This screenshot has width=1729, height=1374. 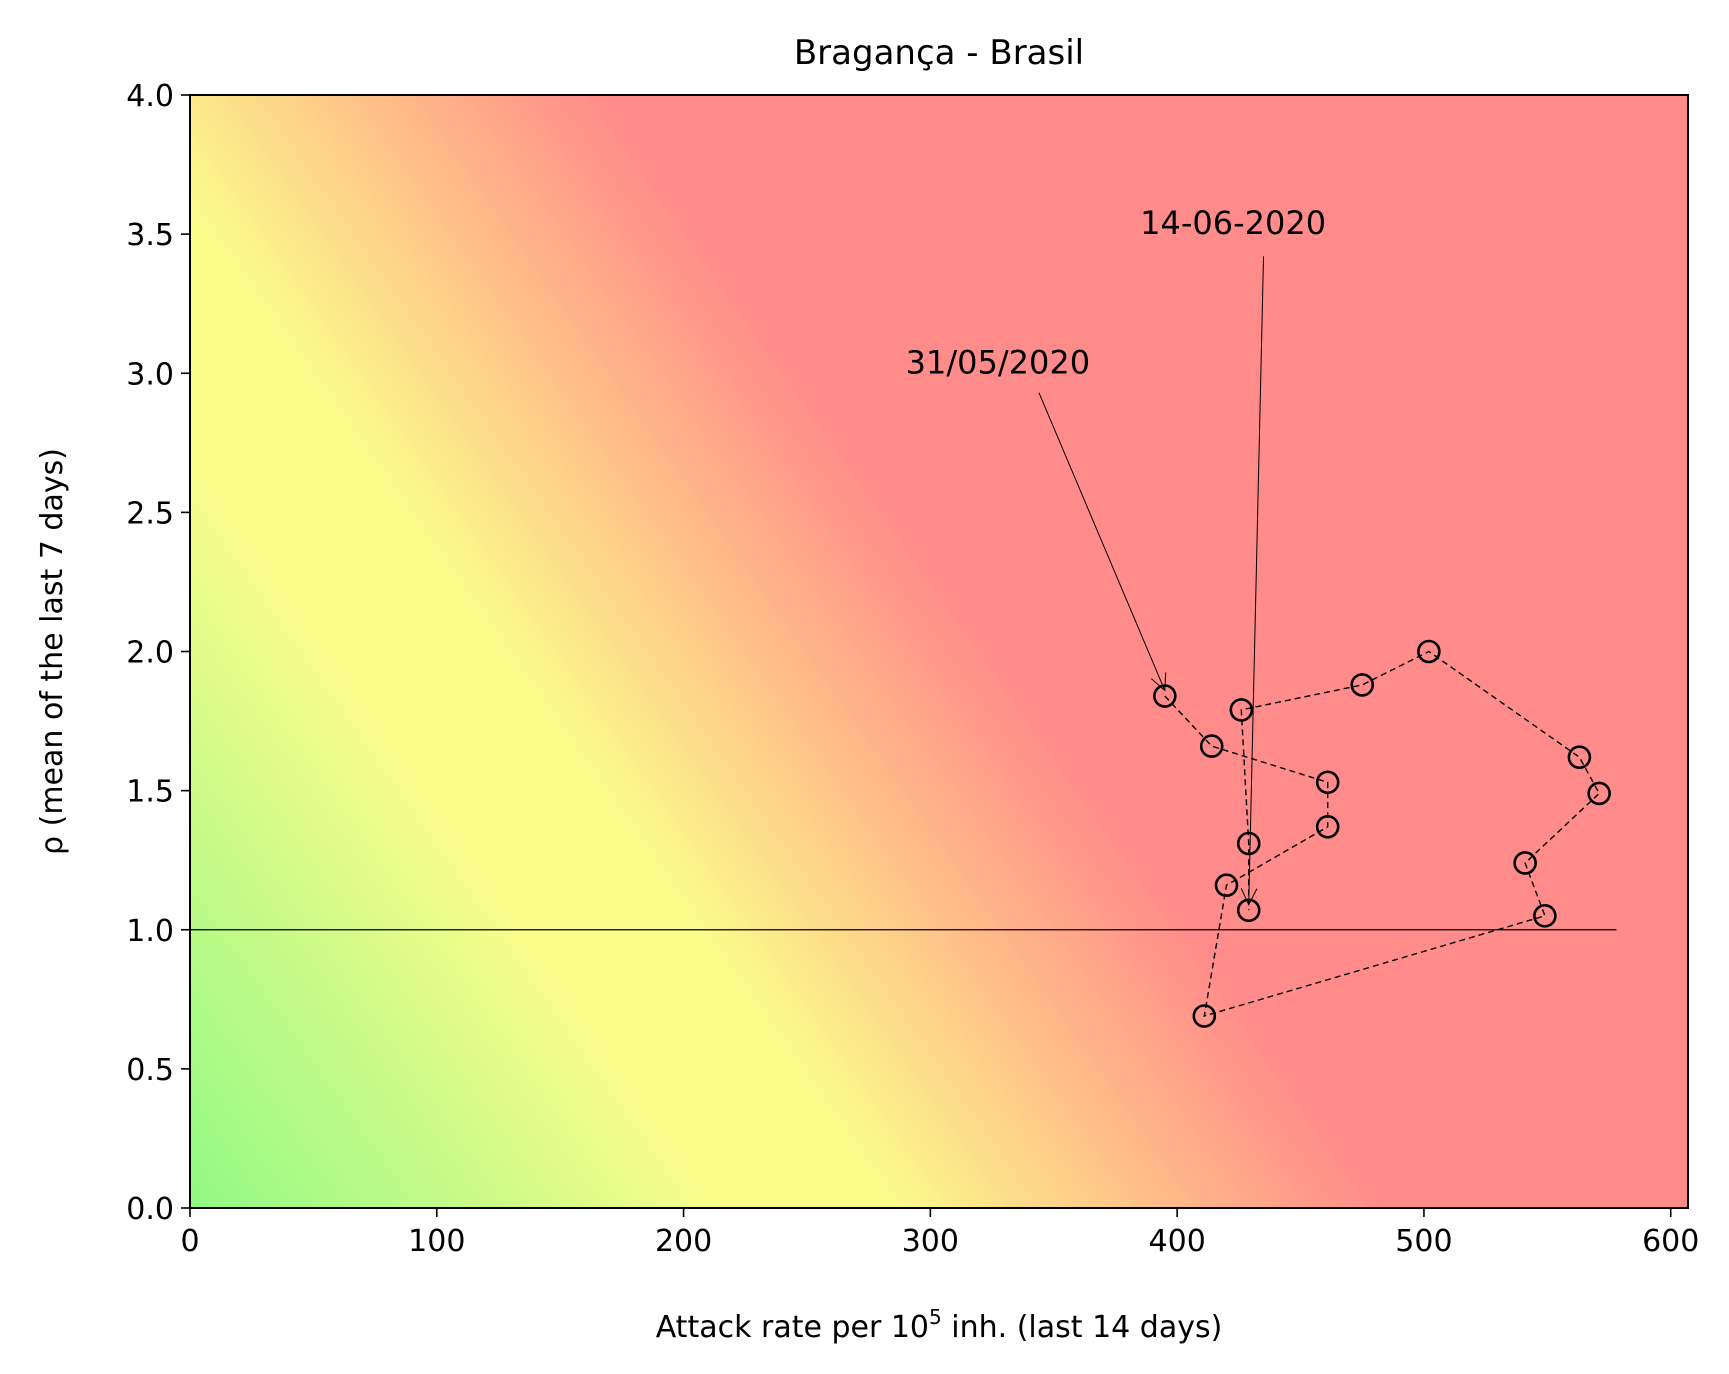 I want to click on x-tick-label: 200, so click(x=683, y=1241).